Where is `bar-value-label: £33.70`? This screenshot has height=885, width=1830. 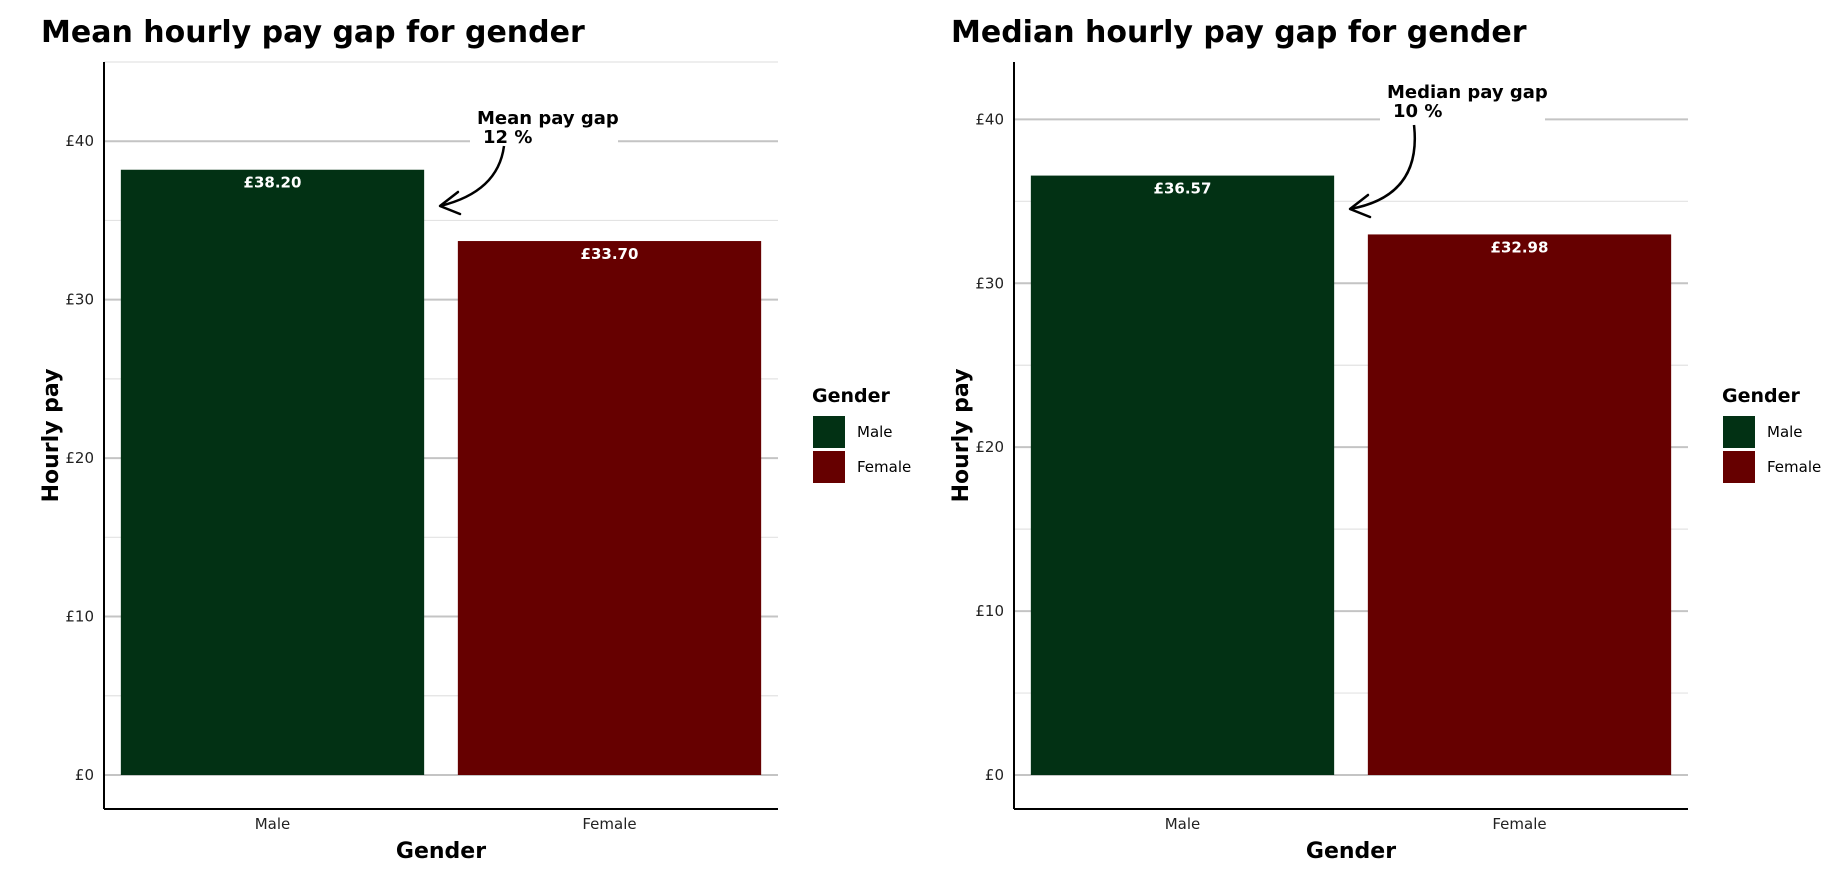
bar-value-label: £33.70 is located at coordinates (610, 254).